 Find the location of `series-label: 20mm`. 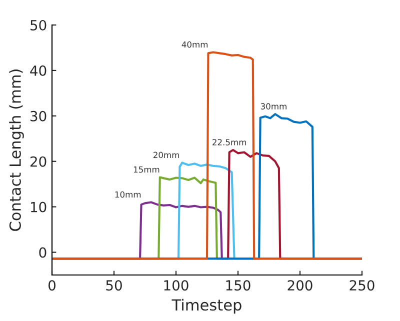

series-label: 20mm is located at coordinates (166, 155).